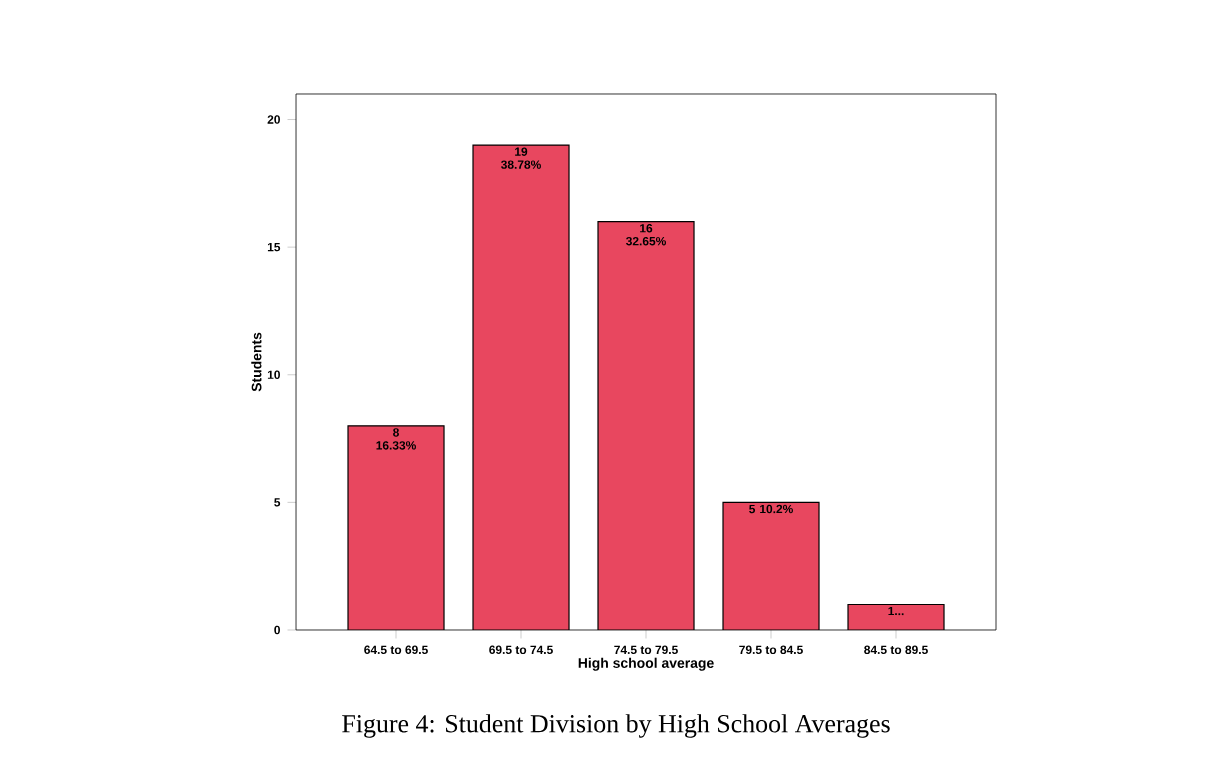 Image resolution: width=1232 pixels, height=766 pixels. What do you see at coordinates (616, 726) in the screenshot?
I see `caption: Figure 4: Student Division by High School Averages` at bounding box center [616, 726].